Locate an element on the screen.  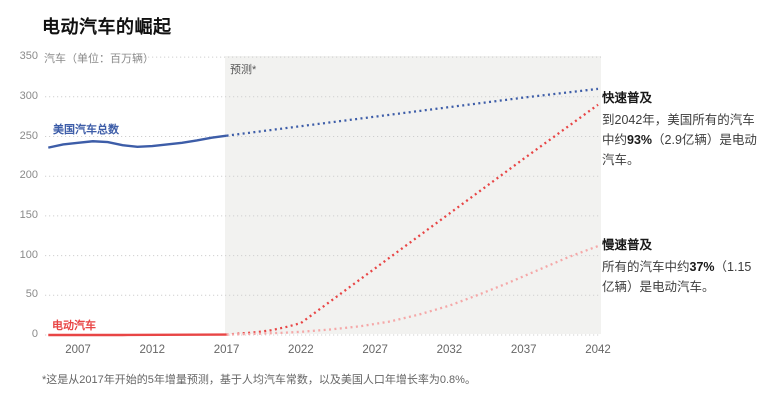
y-tick-label: 0 is located at coordinates (34, 334).